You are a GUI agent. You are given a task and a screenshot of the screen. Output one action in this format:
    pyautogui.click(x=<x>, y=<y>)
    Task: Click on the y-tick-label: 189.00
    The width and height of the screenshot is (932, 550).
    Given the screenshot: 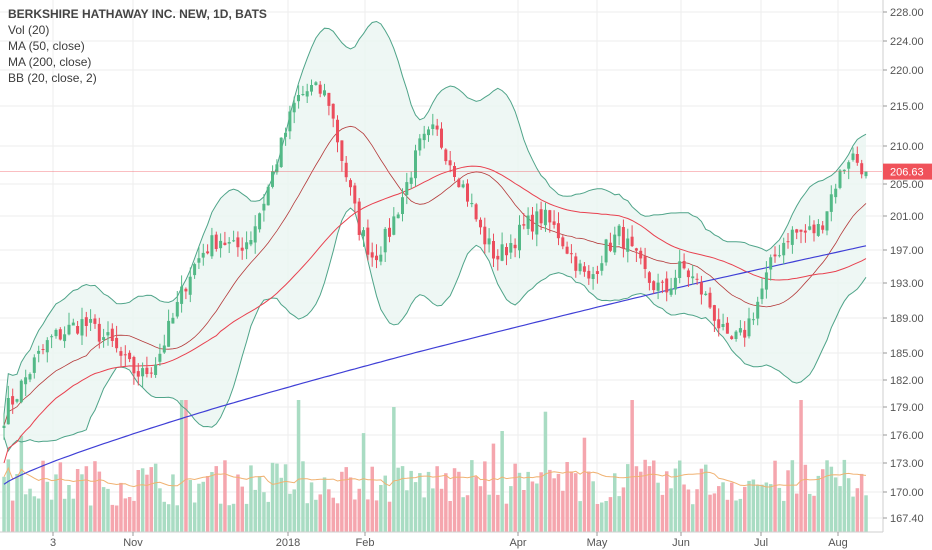 What is the action you would take?
    pyautogui.click(x=907, y=319)
    